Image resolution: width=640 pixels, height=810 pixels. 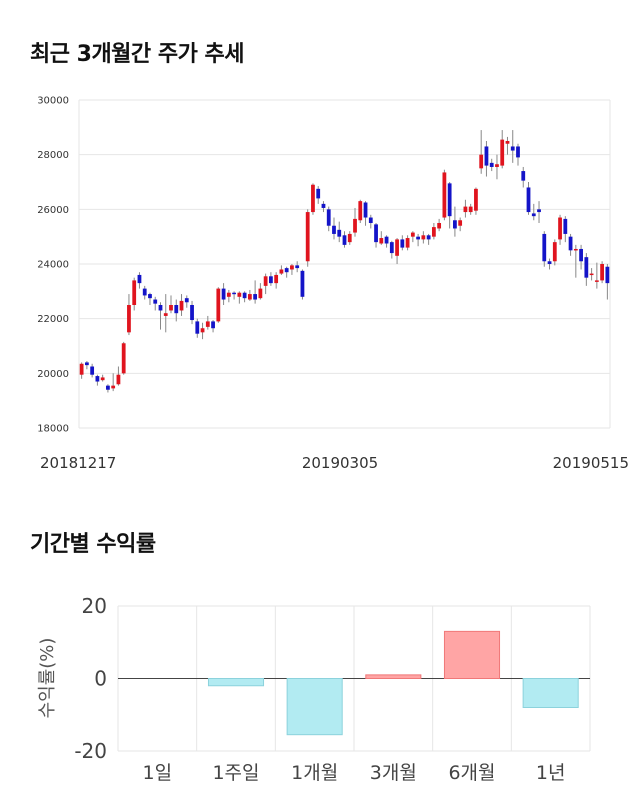 What do you see at coordinates (314, 773) in the screenshot?
I see `returns-x-tick-label: 1개월` at bounding box center [314, 773].